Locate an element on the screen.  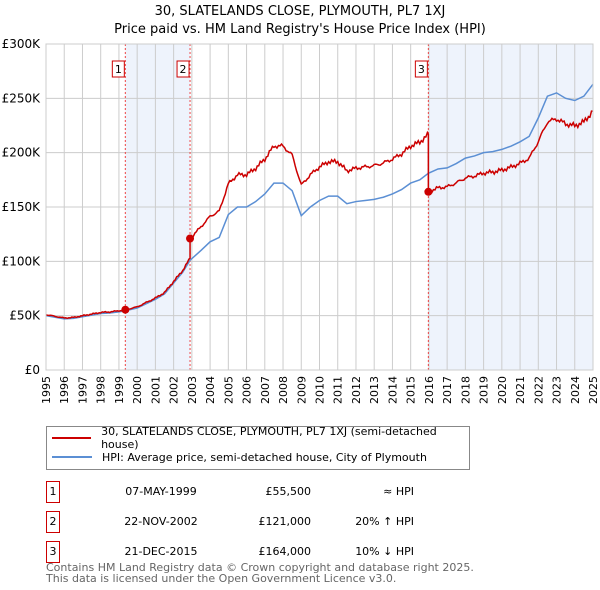
y-tick-label: £150K is located at coordinates (22, 207).